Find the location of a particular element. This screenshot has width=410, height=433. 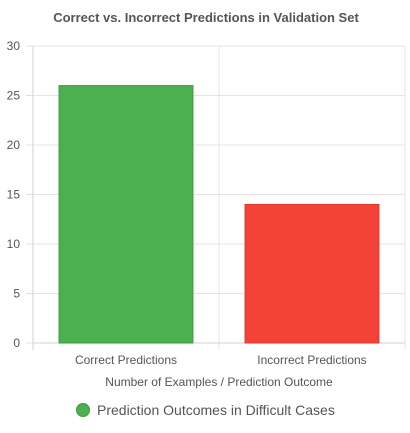

legend: Prediction Outcomes in Difficult Cases is located at coordinates (205, 410).